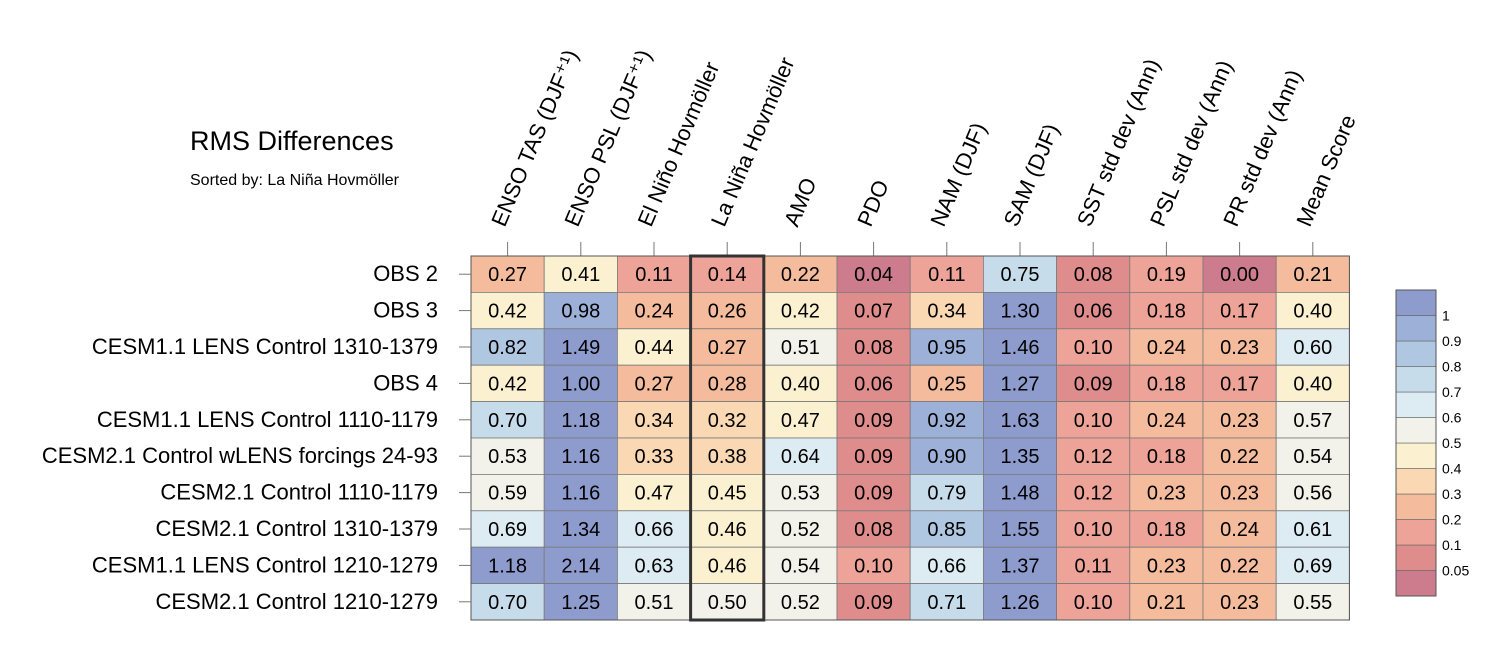 The height and width of the screenshot is (651, 1502). I want to click on row-label: CESM2.1 Control 1210-1279, so click(297, 601).